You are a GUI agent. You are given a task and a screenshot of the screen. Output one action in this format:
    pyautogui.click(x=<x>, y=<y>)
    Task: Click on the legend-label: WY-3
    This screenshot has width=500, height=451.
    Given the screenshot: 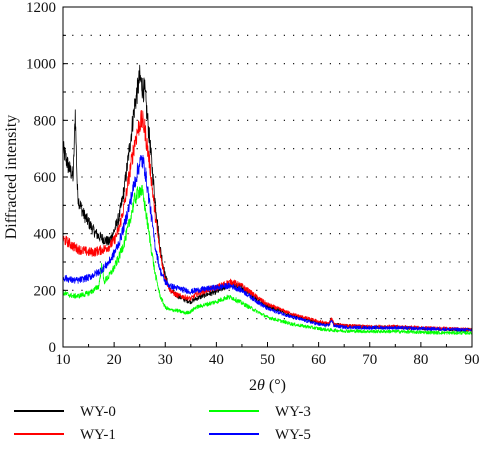 What is the action you would take?
    pyautogui.click(x=293, y=412)
    